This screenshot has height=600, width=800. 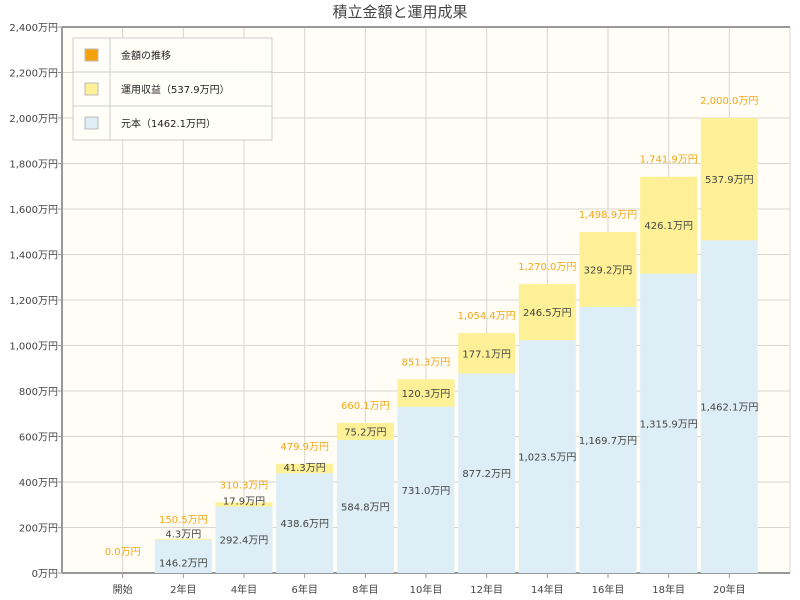 I want to click on principal-data-label: 584.8万円, so click(x=365, y=507).